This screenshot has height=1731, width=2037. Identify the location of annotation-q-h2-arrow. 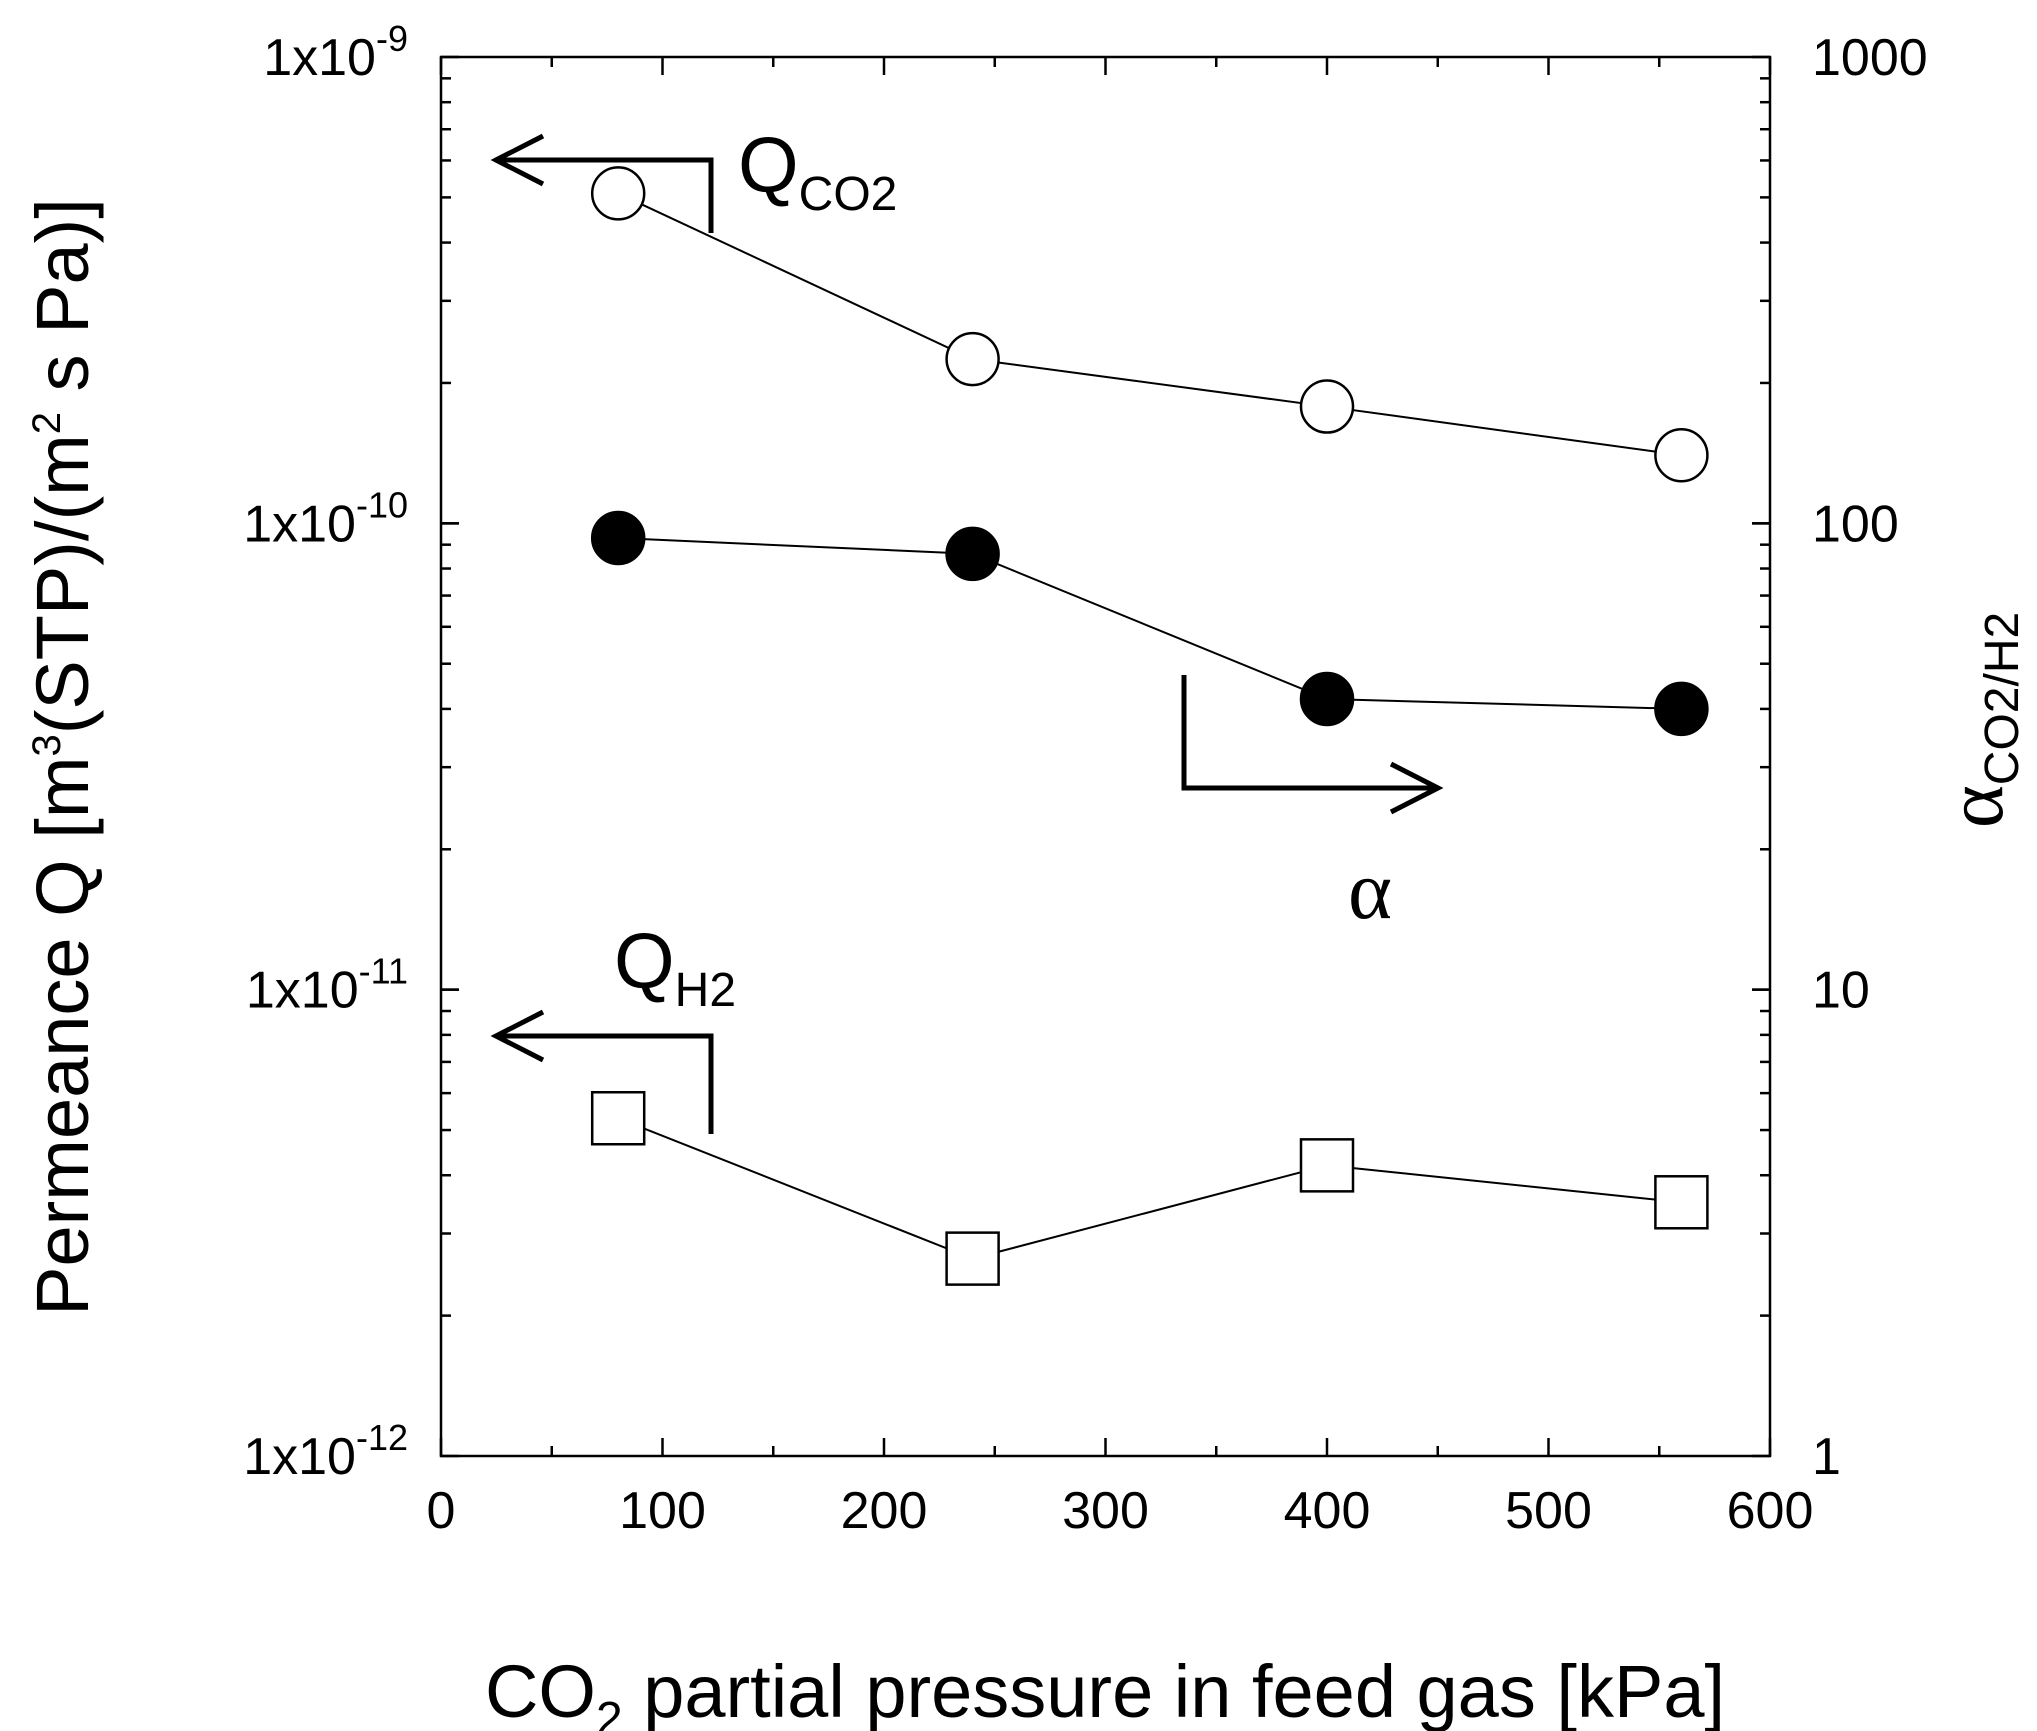
(605, 1083).